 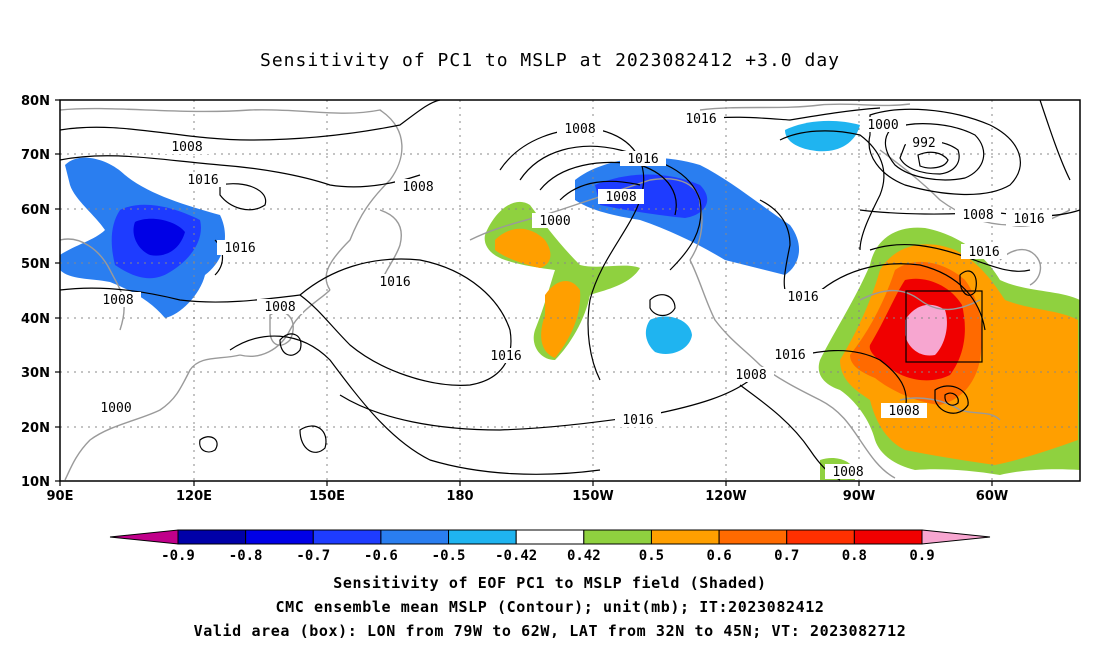 I want to click on colorbar-tick-label: -0.8, so click(x=246, y=556).